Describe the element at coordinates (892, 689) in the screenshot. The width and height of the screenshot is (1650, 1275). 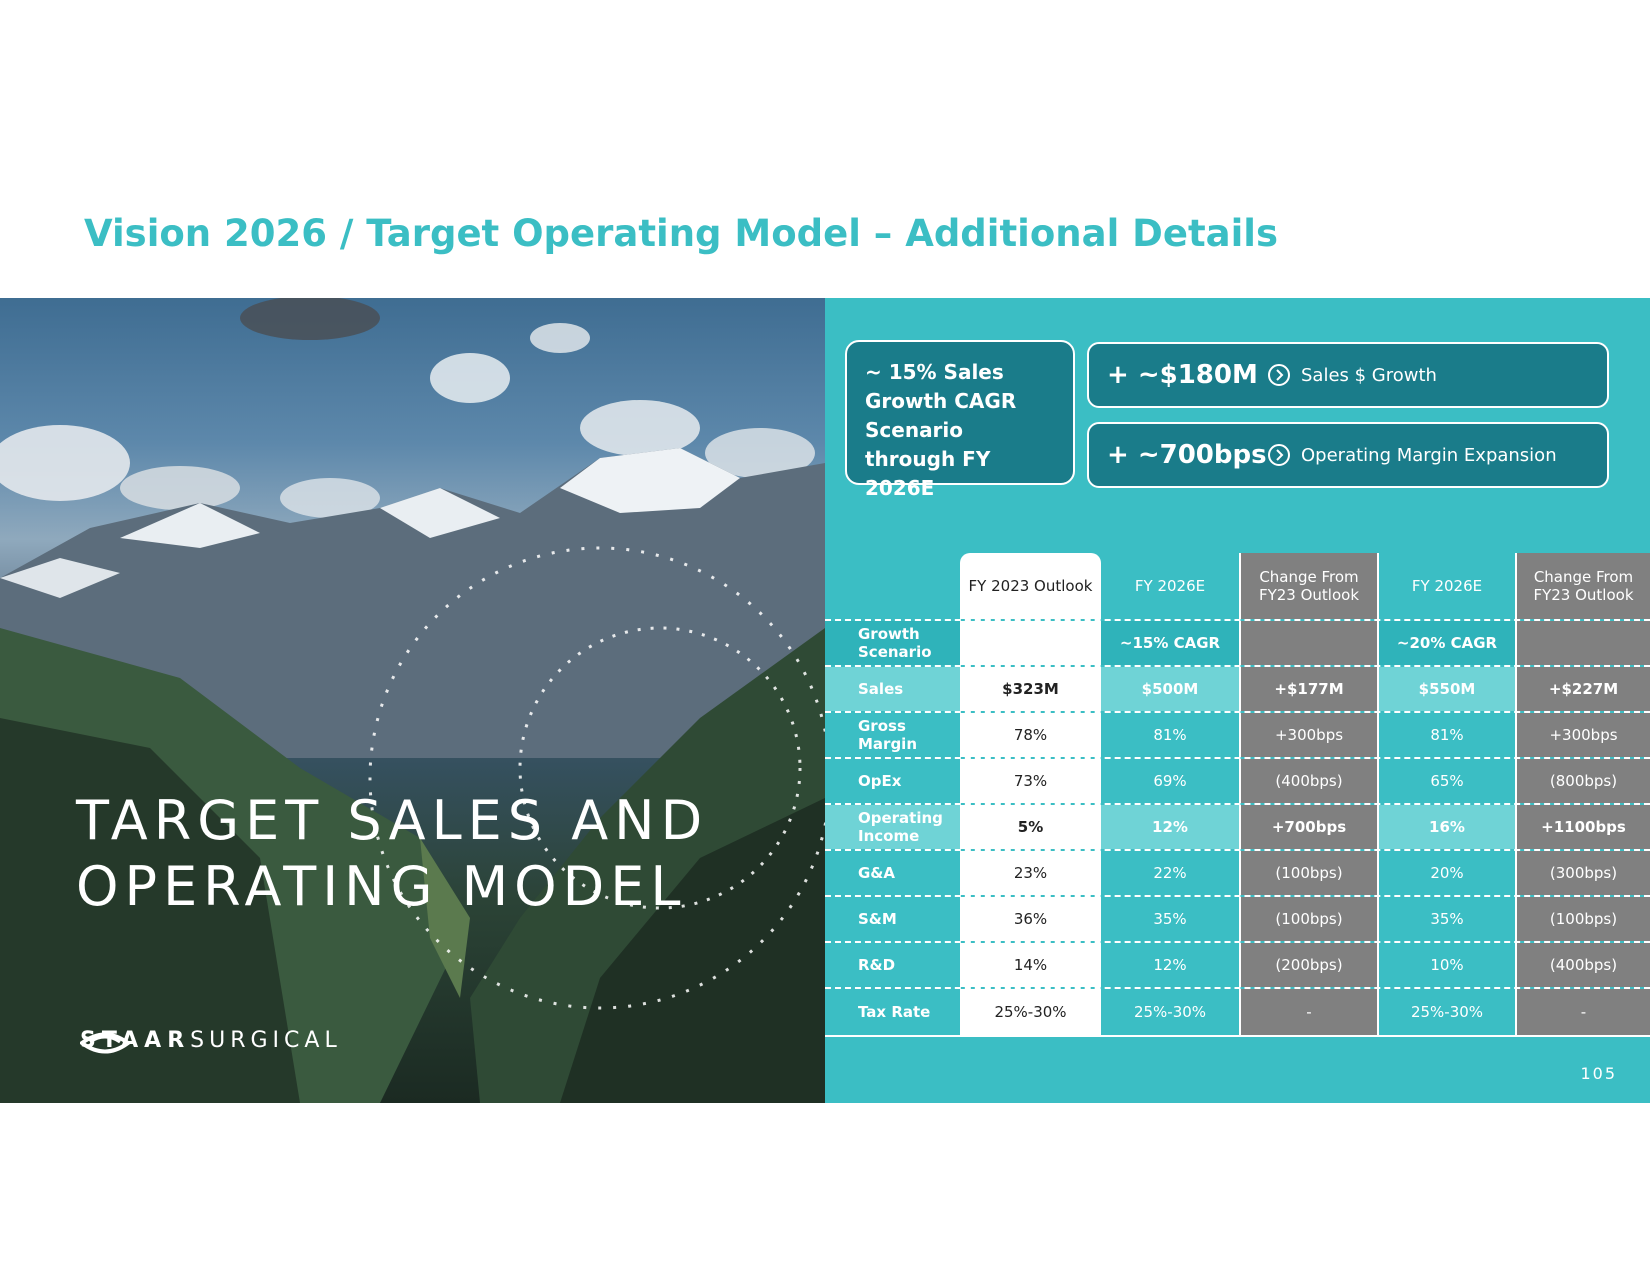
I see `row-label: Sales` at that location.